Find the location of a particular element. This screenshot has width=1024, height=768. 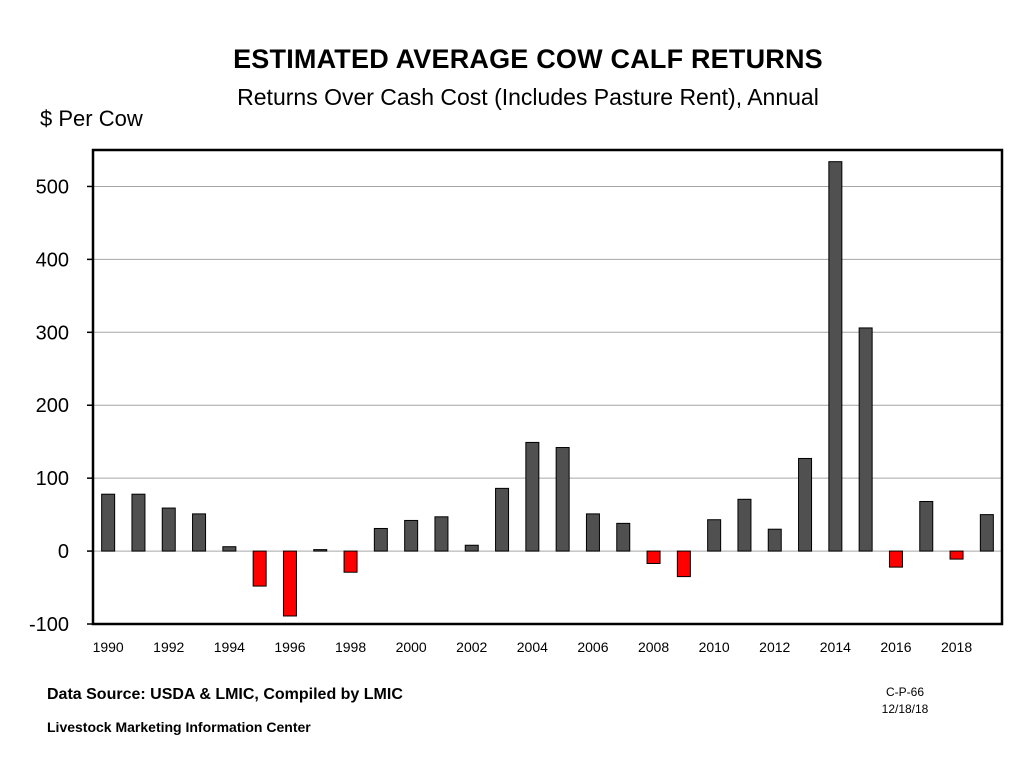

x-tick-label: 2000 is located at coordinates (411, 647).